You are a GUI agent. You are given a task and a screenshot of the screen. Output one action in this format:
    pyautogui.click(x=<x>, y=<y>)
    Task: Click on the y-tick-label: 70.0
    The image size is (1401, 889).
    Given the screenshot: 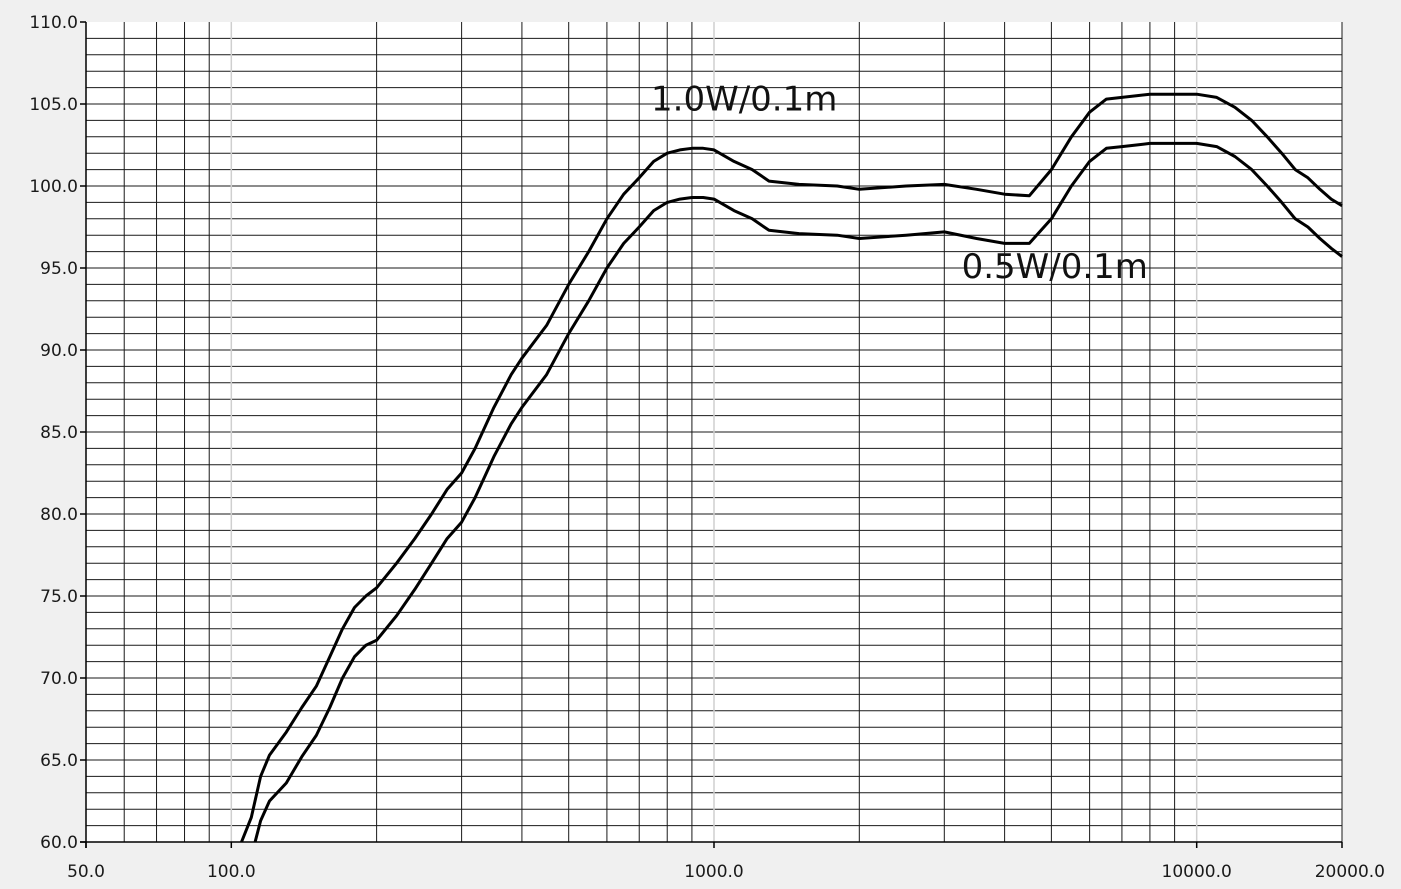 What is the action you would take?
    pyautogui.click(x=59, y=679)
    